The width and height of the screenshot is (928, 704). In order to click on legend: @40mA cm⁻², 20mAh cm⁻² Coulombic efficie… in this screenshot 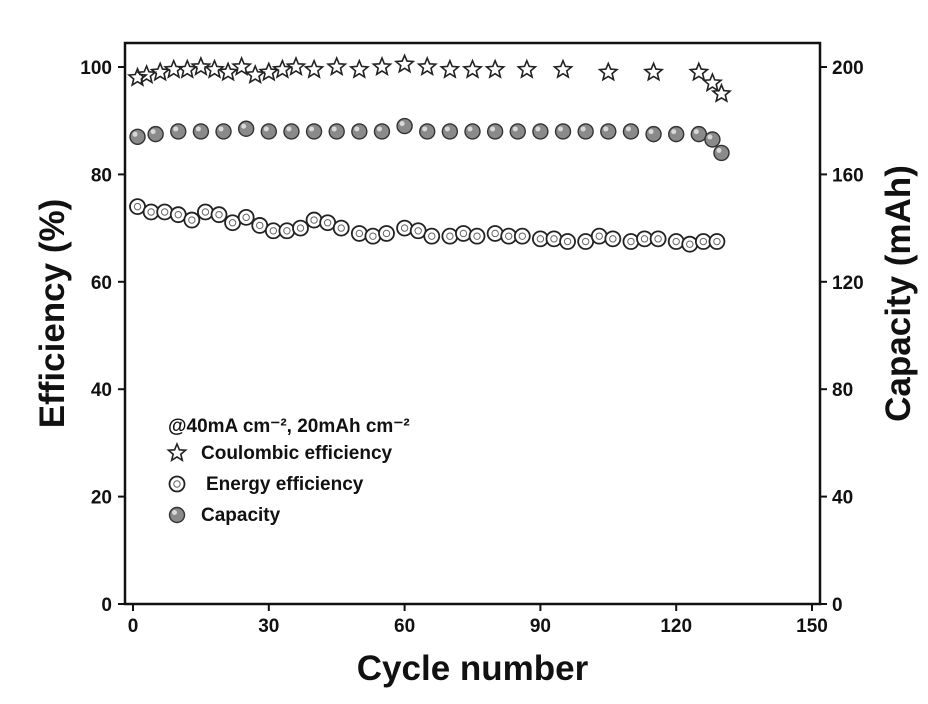, I will do `click(288, 471)`.